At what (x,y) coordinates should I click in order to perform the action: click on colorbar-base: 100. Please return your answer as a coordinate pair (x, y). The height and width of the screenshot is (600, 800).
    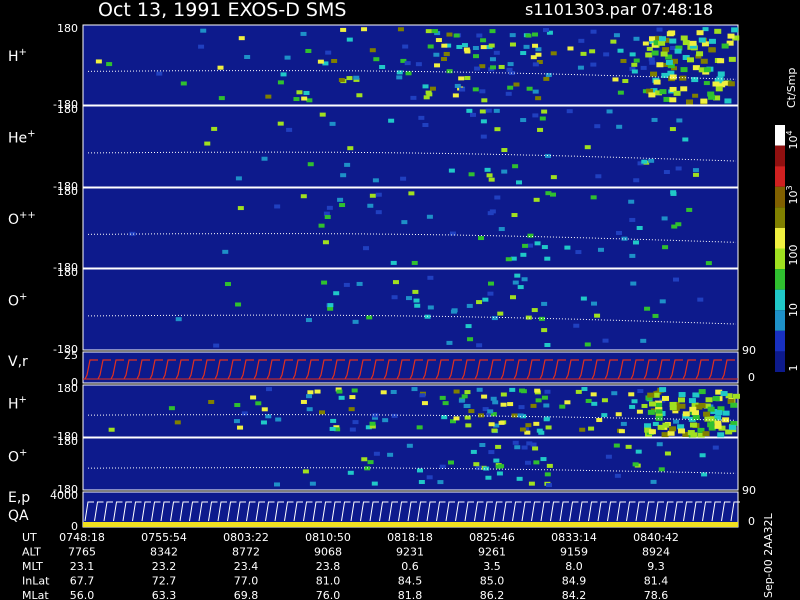
    Looking at the image, I should click on (793, 255).